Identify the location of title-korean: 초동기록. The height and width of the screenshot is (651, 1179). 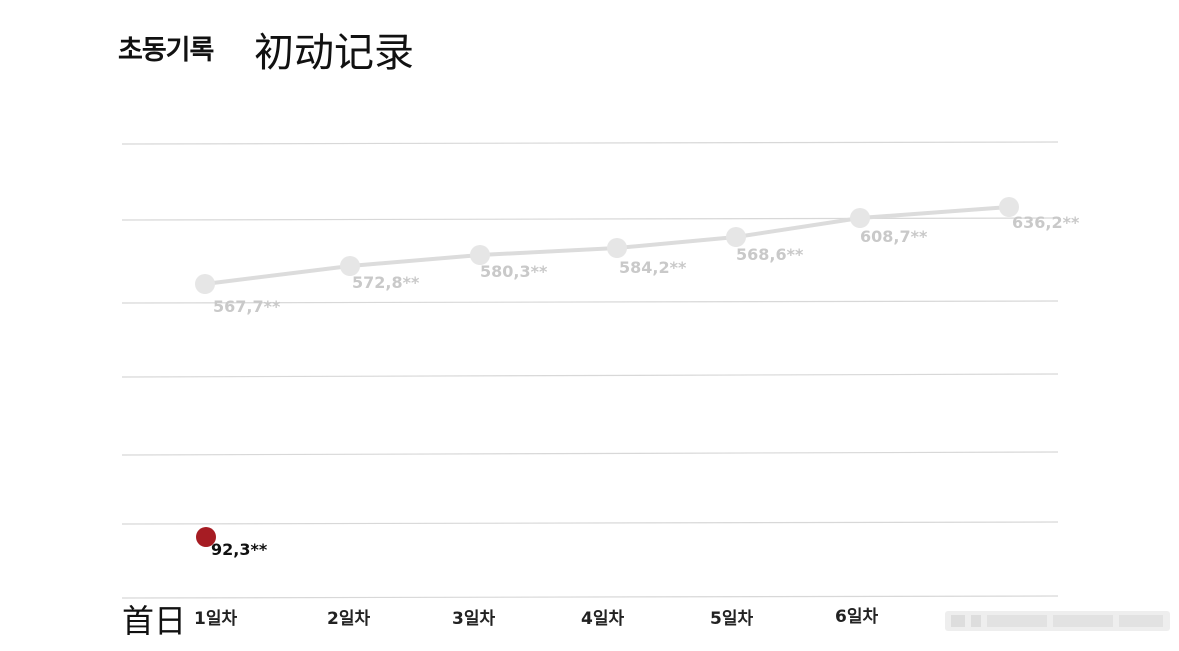
(166, 50).